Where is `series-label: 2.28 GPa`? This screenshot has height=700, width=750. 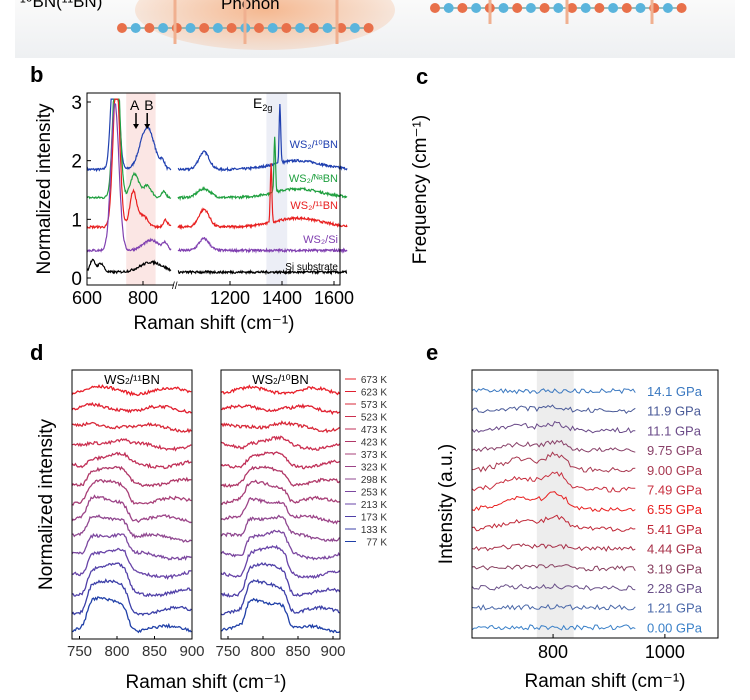 series-label: 2.28 GPa is located at coordinates (675, 588).